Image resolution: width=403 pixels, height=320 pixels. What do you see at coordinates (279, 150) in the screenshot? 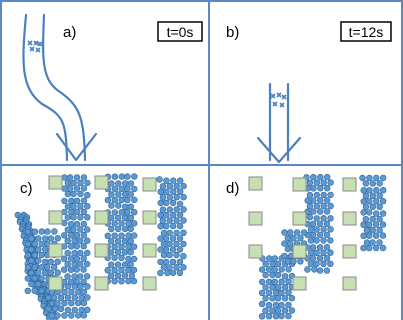
I see `flow-arrow-b` at bounding box center [279, 150].